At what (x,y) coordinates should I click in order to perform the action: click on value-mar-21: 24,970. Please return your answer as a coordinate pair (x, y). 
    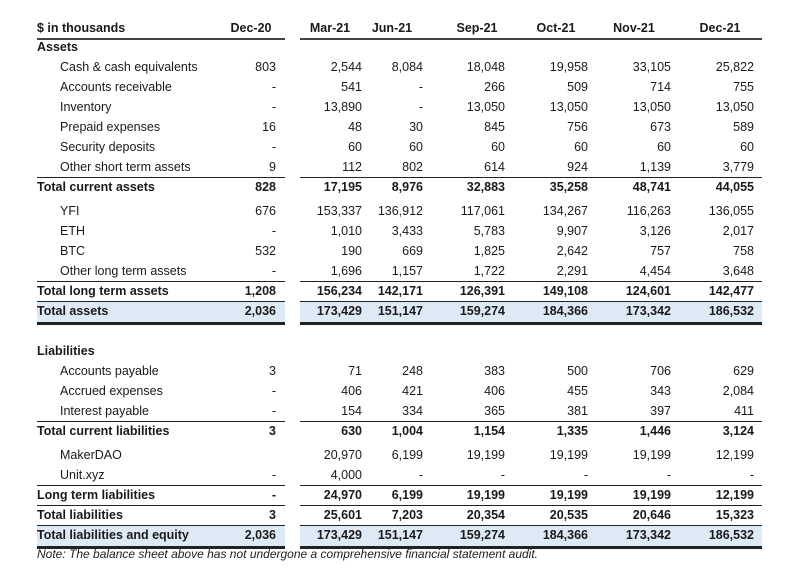
    Looking at the image, I should click on (342, 495).